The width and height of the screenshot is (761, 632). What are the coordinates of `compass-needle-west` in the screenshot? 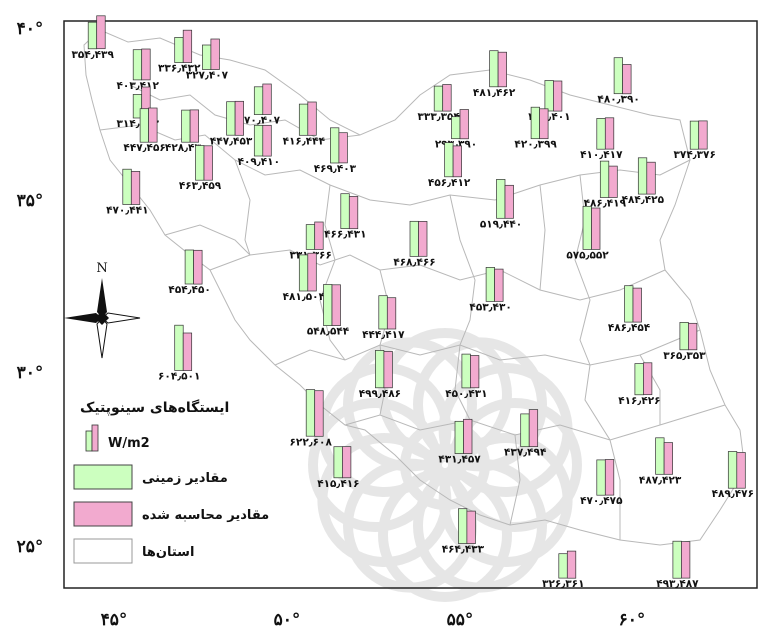 It's located at (83, 318).